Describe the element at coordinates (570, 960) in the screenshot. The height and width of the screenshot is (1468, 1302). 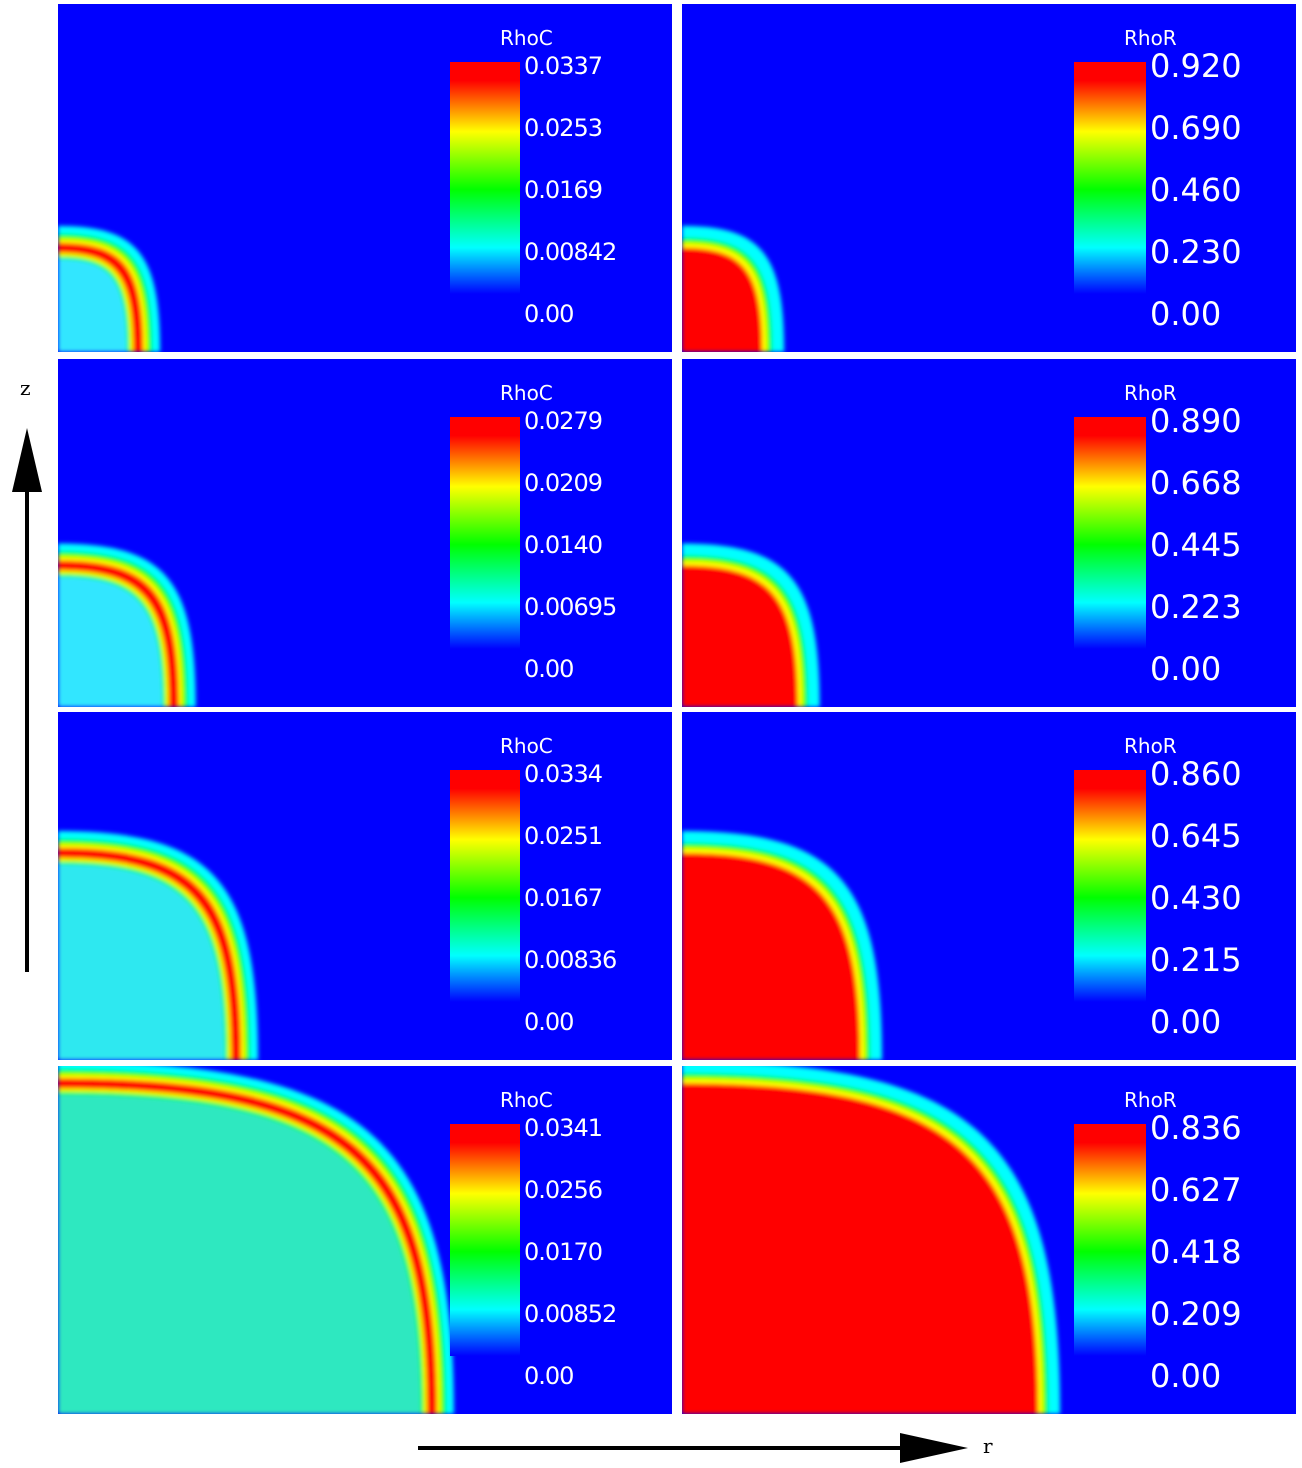
I see `colorbar-tick-label: 0.00836` at that location.